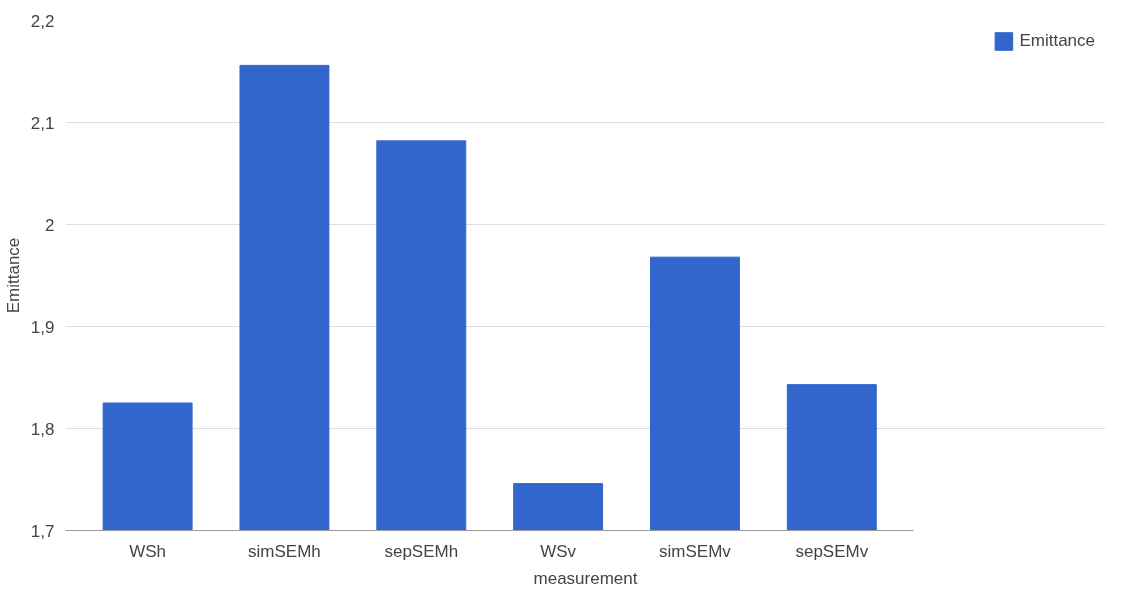  Describe the element at coordinates (42, 327) in the screenshot. I see `y-tick-label: 1,9` at that location.